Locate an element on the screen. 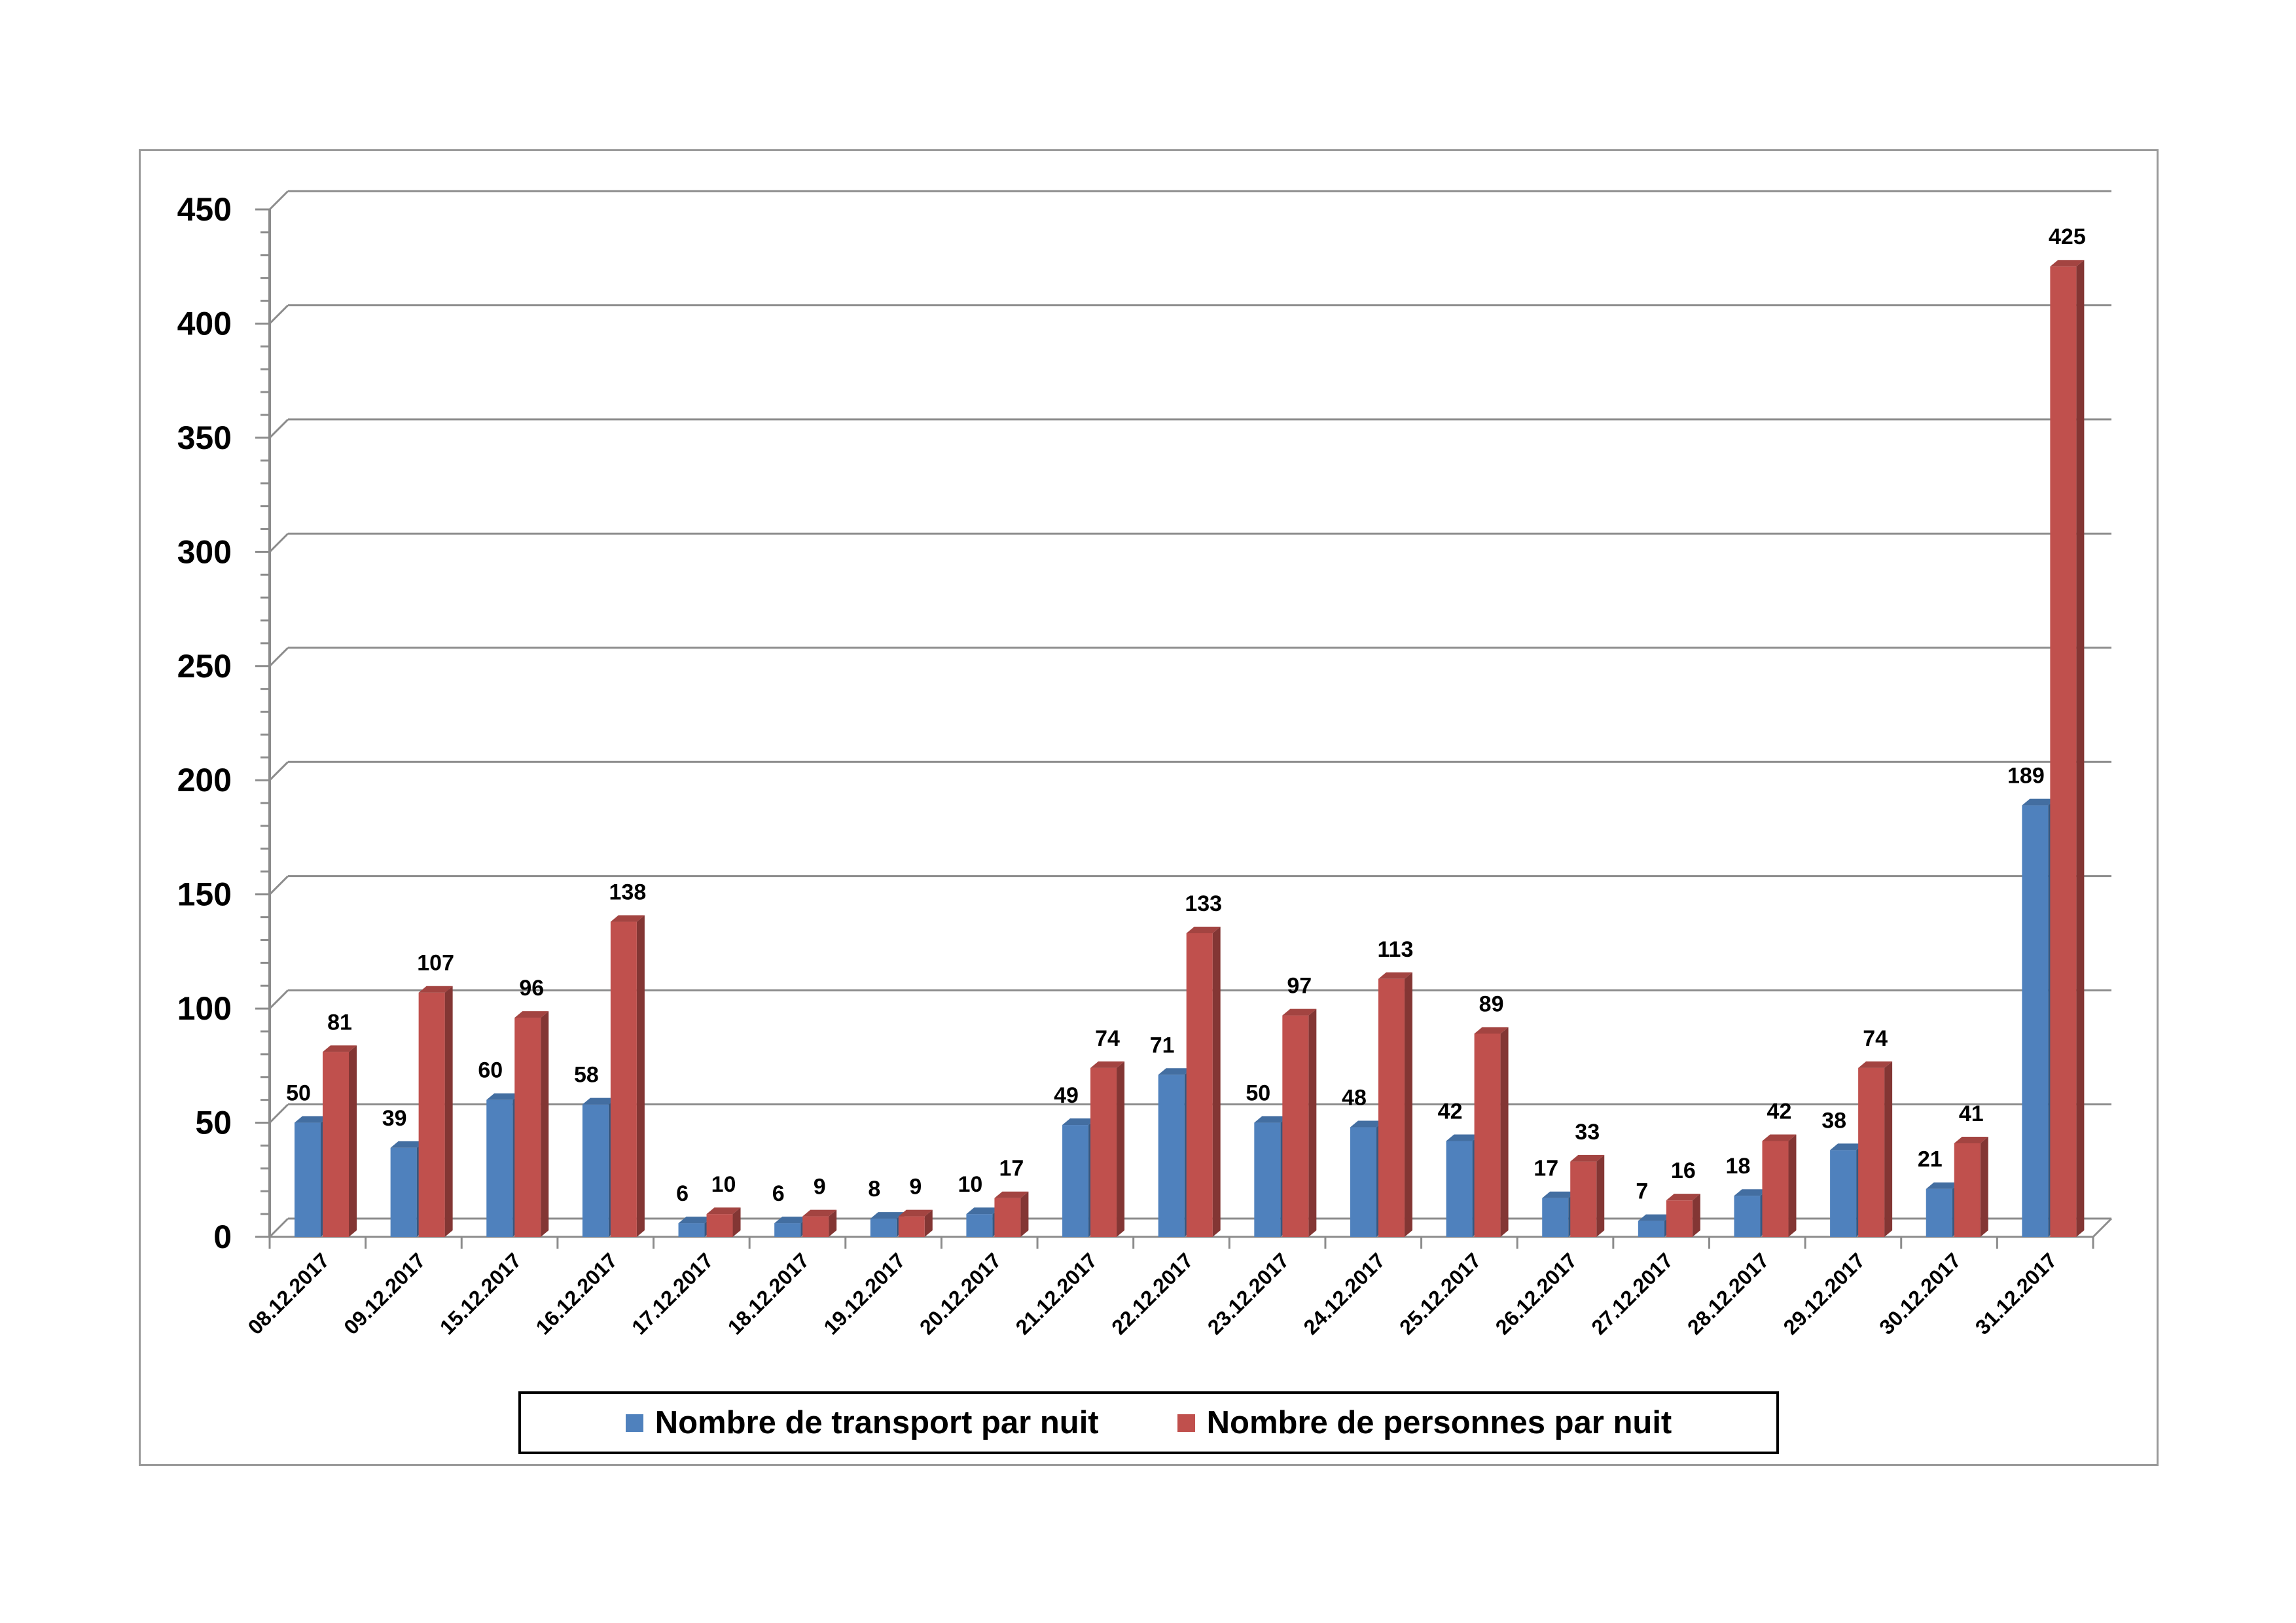 Image resolution: width=2296 pixels, height=1623 pixels. data-label: 96 is located at coordinates (531, 988).